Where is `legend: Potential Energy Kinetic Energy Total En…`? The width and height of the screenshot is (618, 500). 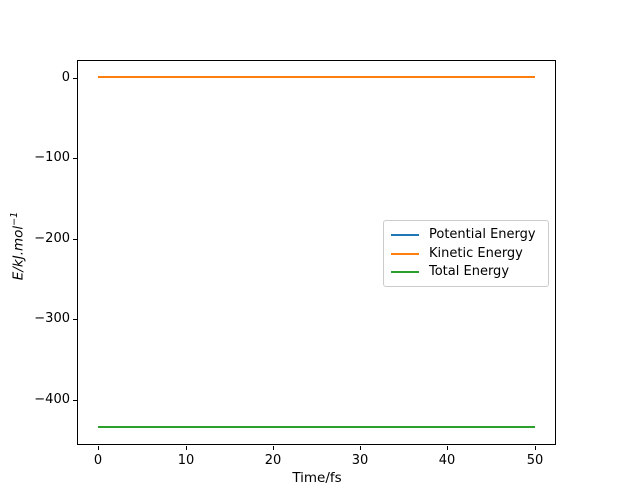
legend: Potential Energy Kinetic Energy Total En… is located at coordinates (466, 253).